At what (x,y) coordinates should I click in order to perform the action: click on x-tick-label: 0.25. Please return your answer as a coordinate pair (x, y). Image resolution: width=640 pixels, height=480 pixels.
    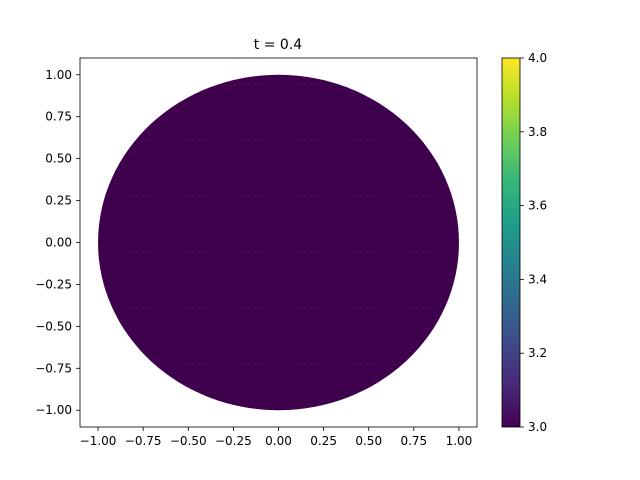
    Looking at the image, I should click on (323, 441).